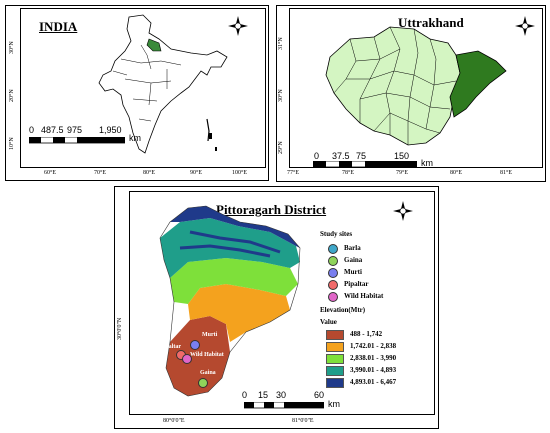 The image size is (550, 433). Describe the element at coordinates (373, 370) in the screenshot. I see `legend-label-elev-4: 3,990.01 - 4,893` at that location.